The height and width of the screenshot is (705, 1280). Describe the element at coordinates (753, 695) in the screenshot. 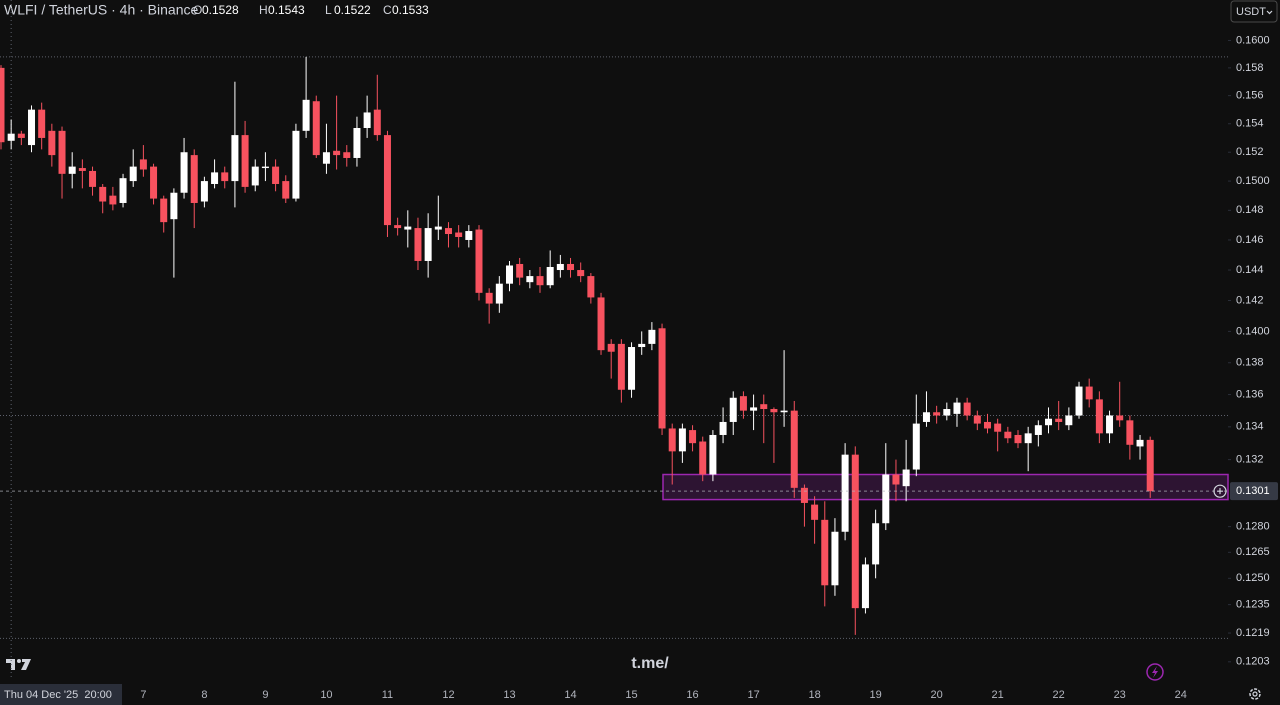

I see `x-tick-label: 17` at that location.